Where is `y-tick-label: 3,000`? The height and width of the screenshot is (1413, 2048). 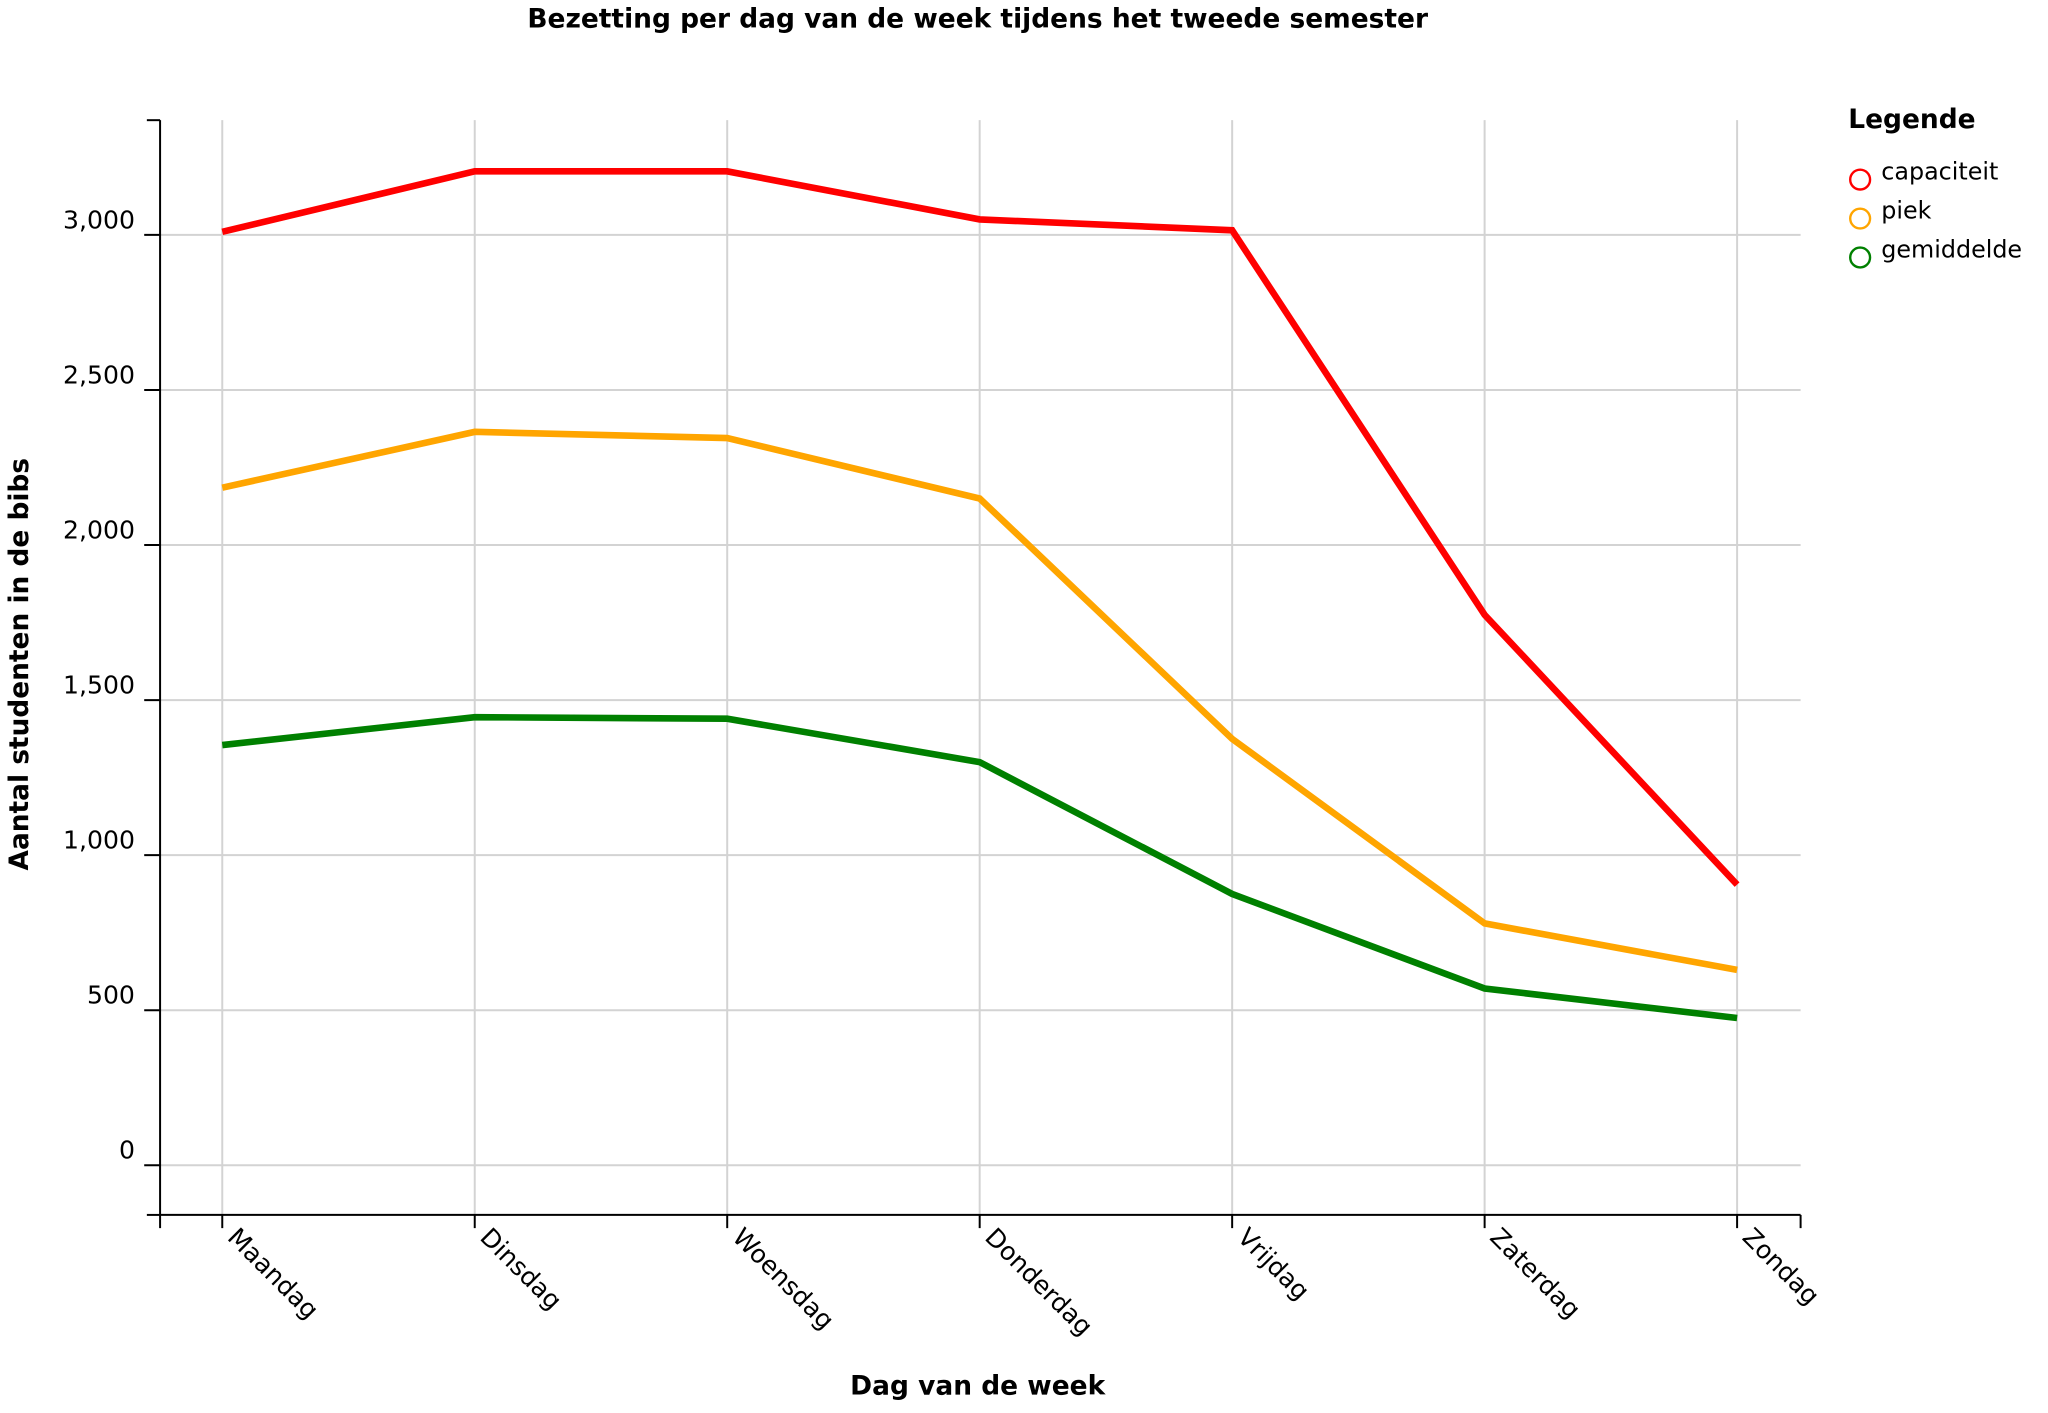 y-tick-label: 3,000 is located at coordinates (99, 219).